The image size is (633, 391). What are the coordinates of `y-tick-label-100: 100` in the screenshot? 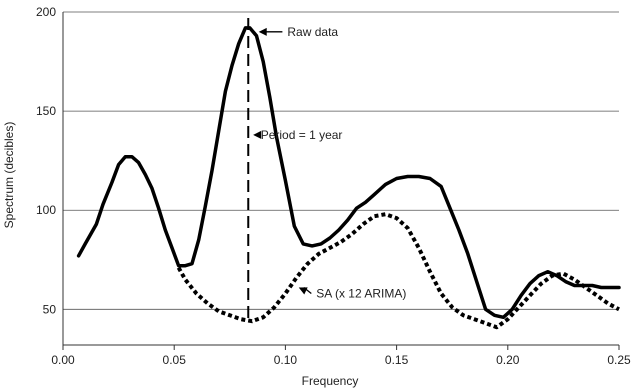 It's located at (46, 210).